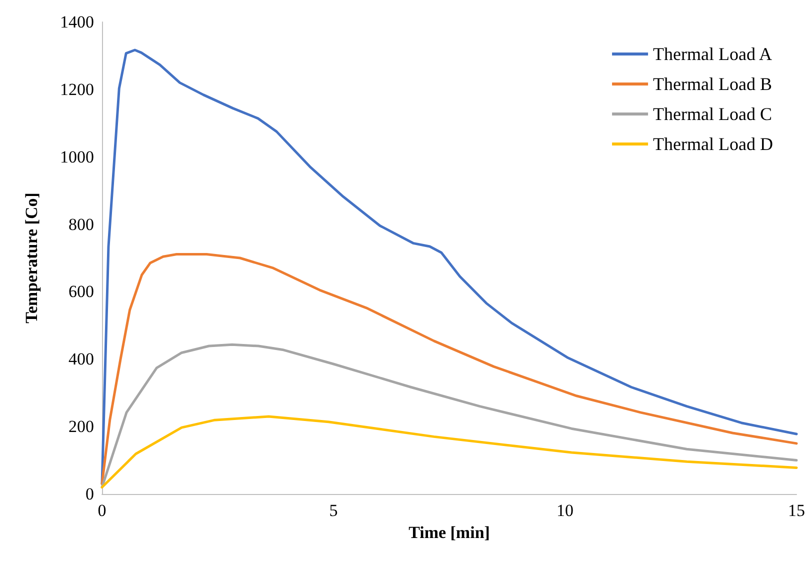 Image resolution: width=808 pixels, height=569 pixels. I want to click on y-tick-label: 200, so click(81, 426).